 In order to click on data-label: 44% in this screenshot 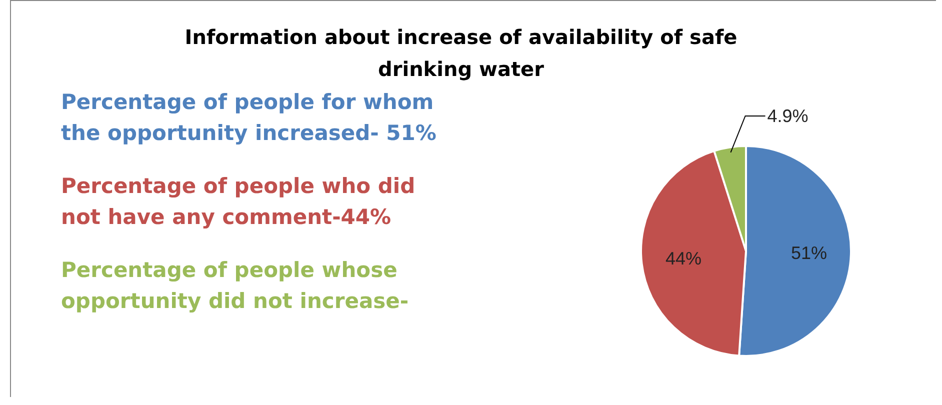, I will do `click(683, 258)`.